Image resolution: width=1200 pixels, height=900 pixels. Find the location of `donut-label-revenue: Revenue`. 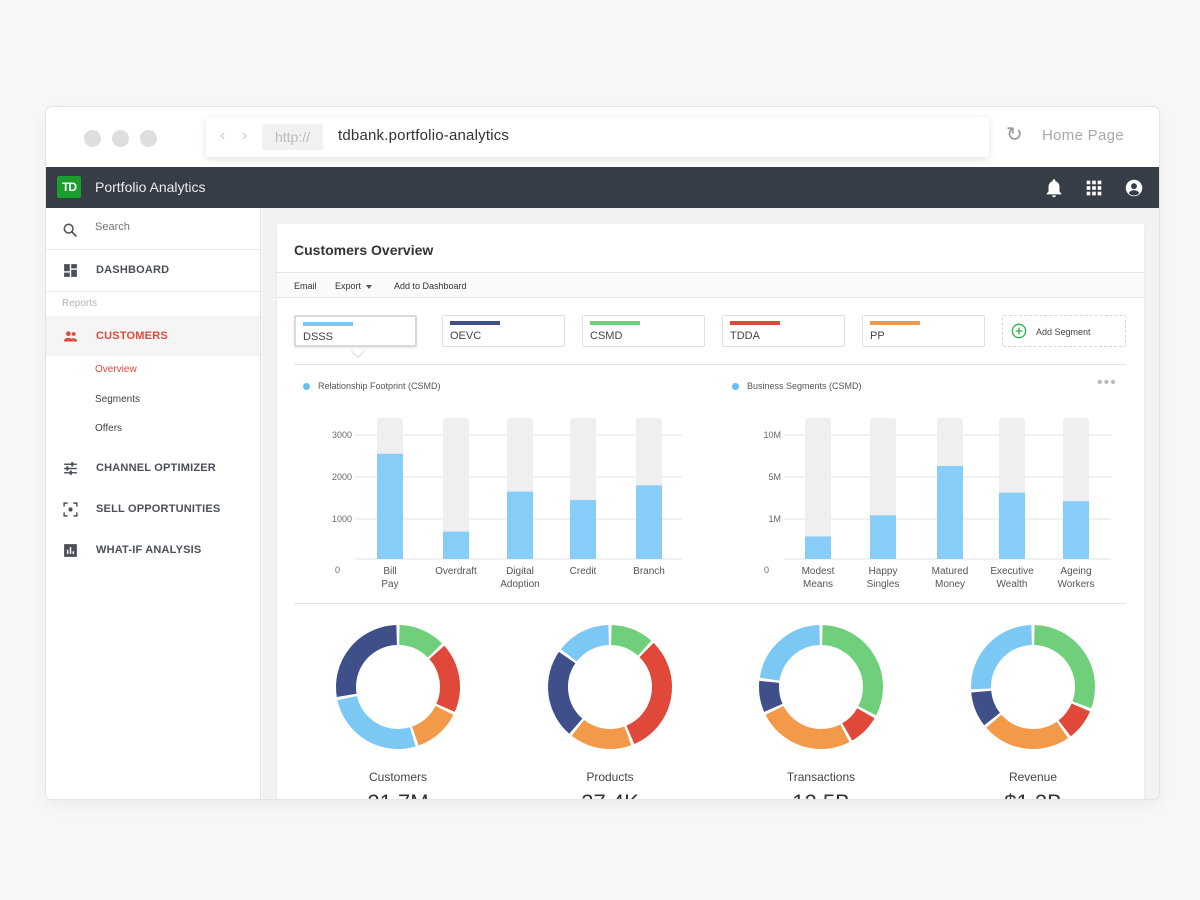

donut-label-revenue: Revenue is located at coordinates (1033, 777).